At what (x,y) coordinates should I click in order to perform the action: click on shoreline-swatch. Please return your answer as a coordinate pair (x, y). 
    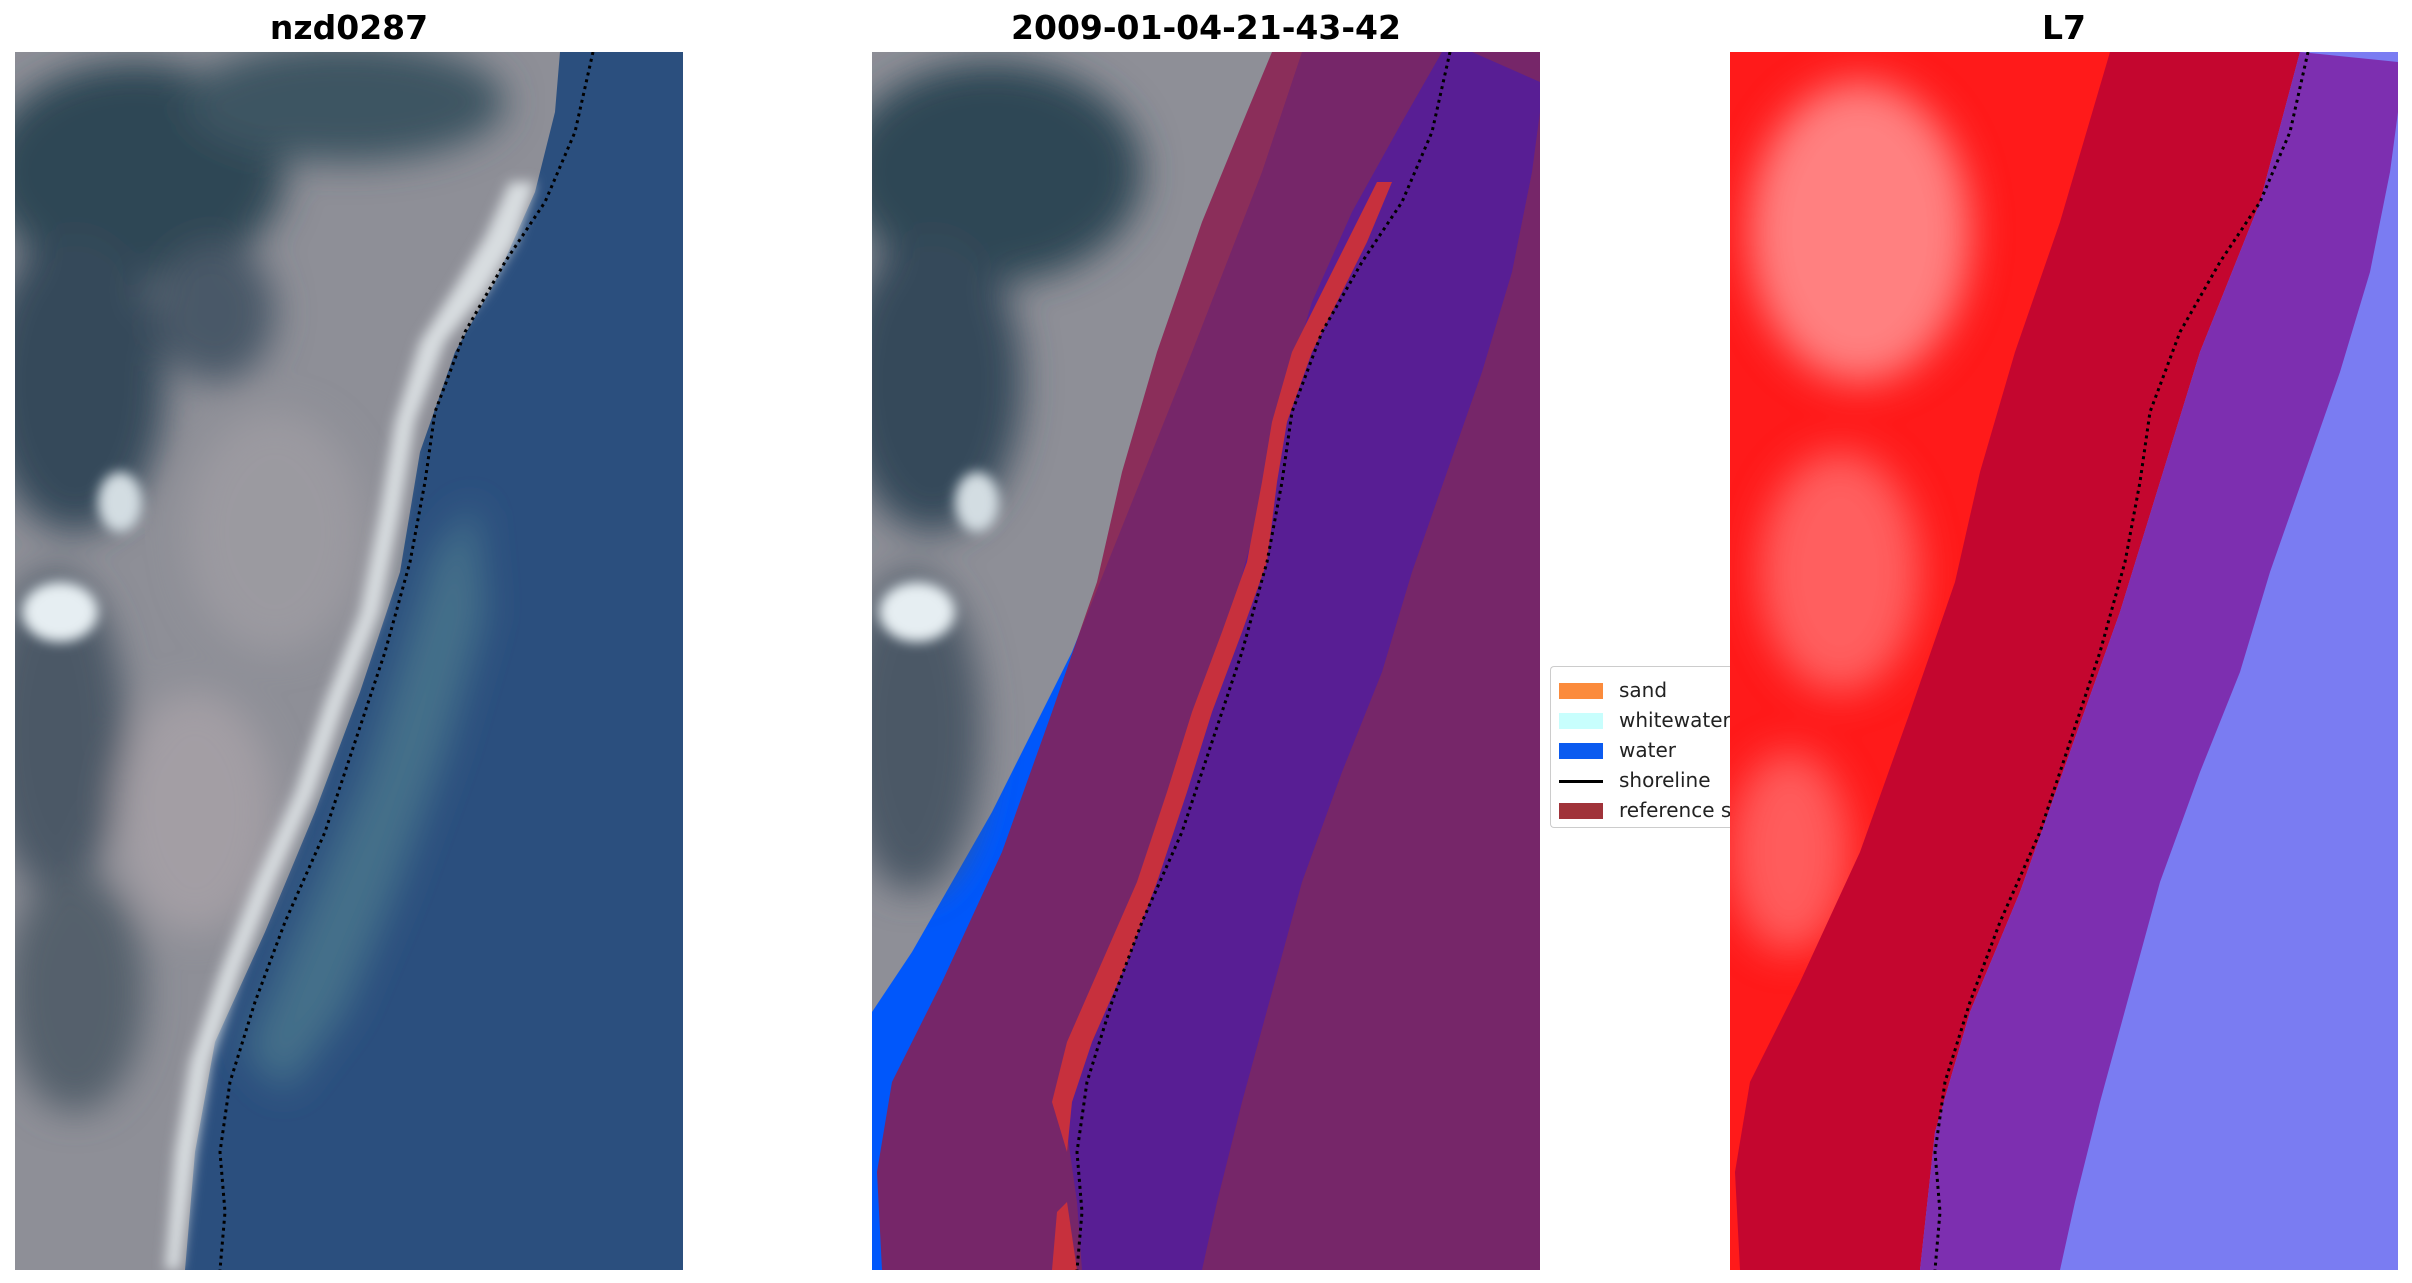
    Looking at the image, I should click on (1581, 781).